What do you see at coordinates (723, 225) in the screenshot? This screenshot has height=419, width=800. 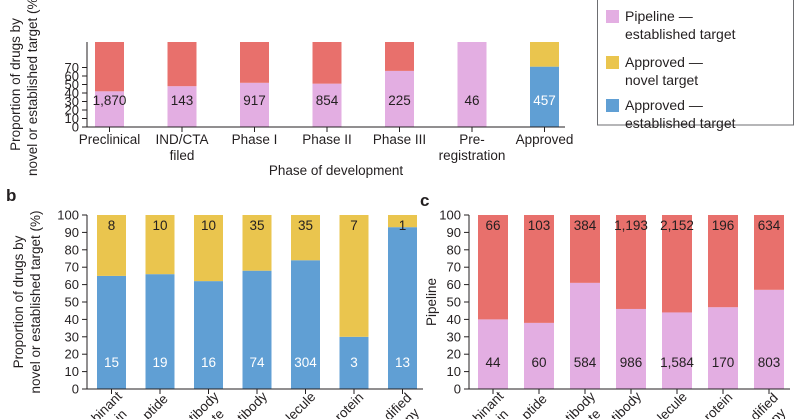 I see `data-label-c-1-5: 196` at bounding box center [723, 225].